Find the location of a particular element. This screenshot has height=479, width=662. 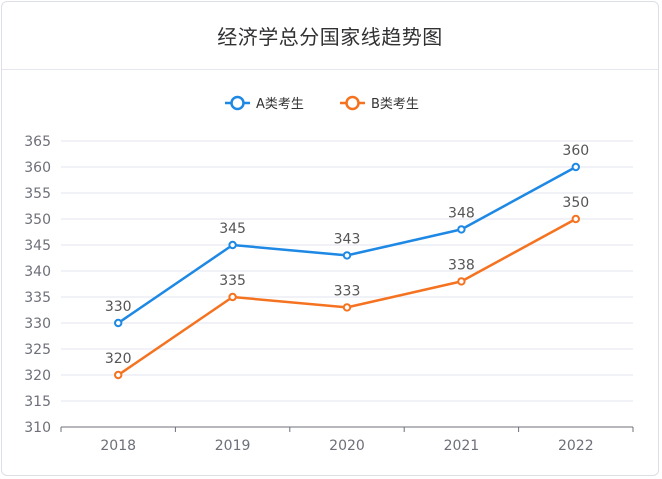

data-label: 360 is located at coordinates (575, 151).